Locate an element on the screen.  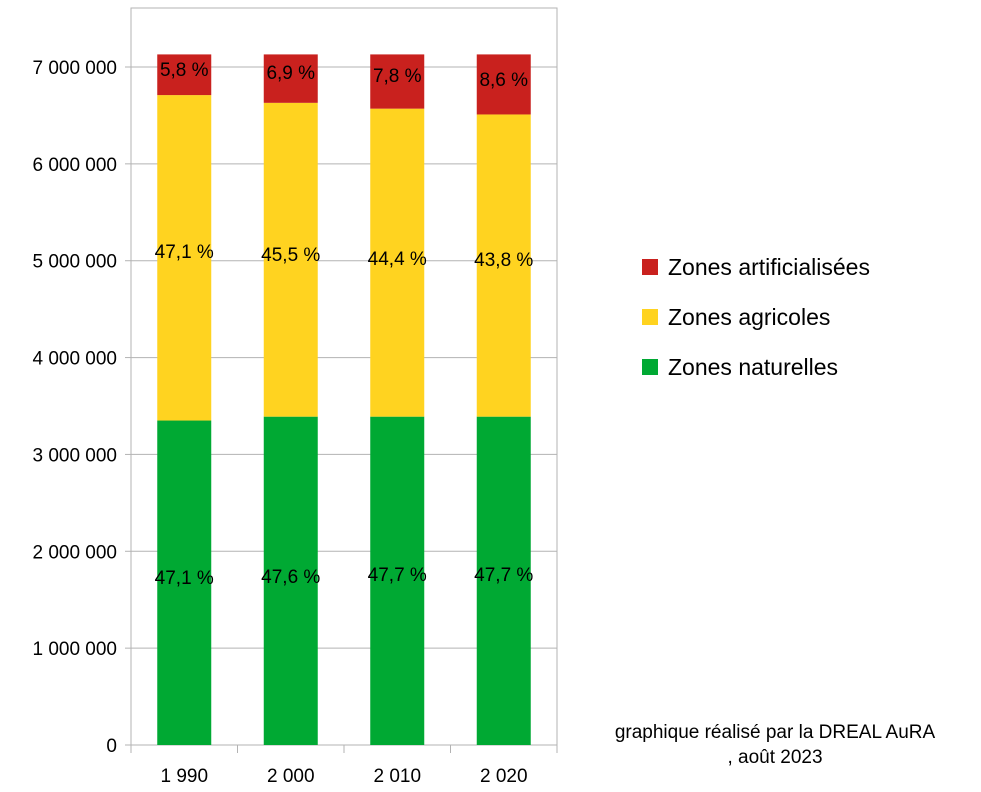
y-tick-label: 0 is located at coordinates (111, 746).